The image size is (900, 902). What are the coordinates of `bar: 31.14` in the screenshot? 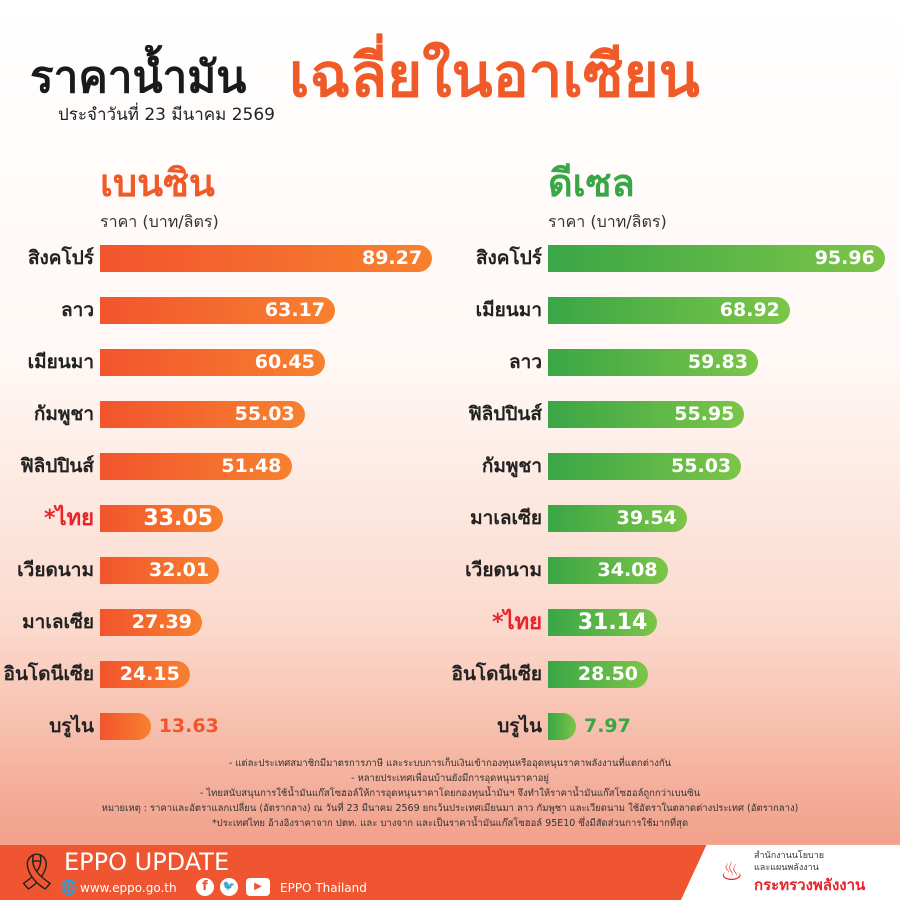 It's located at (603, 622).